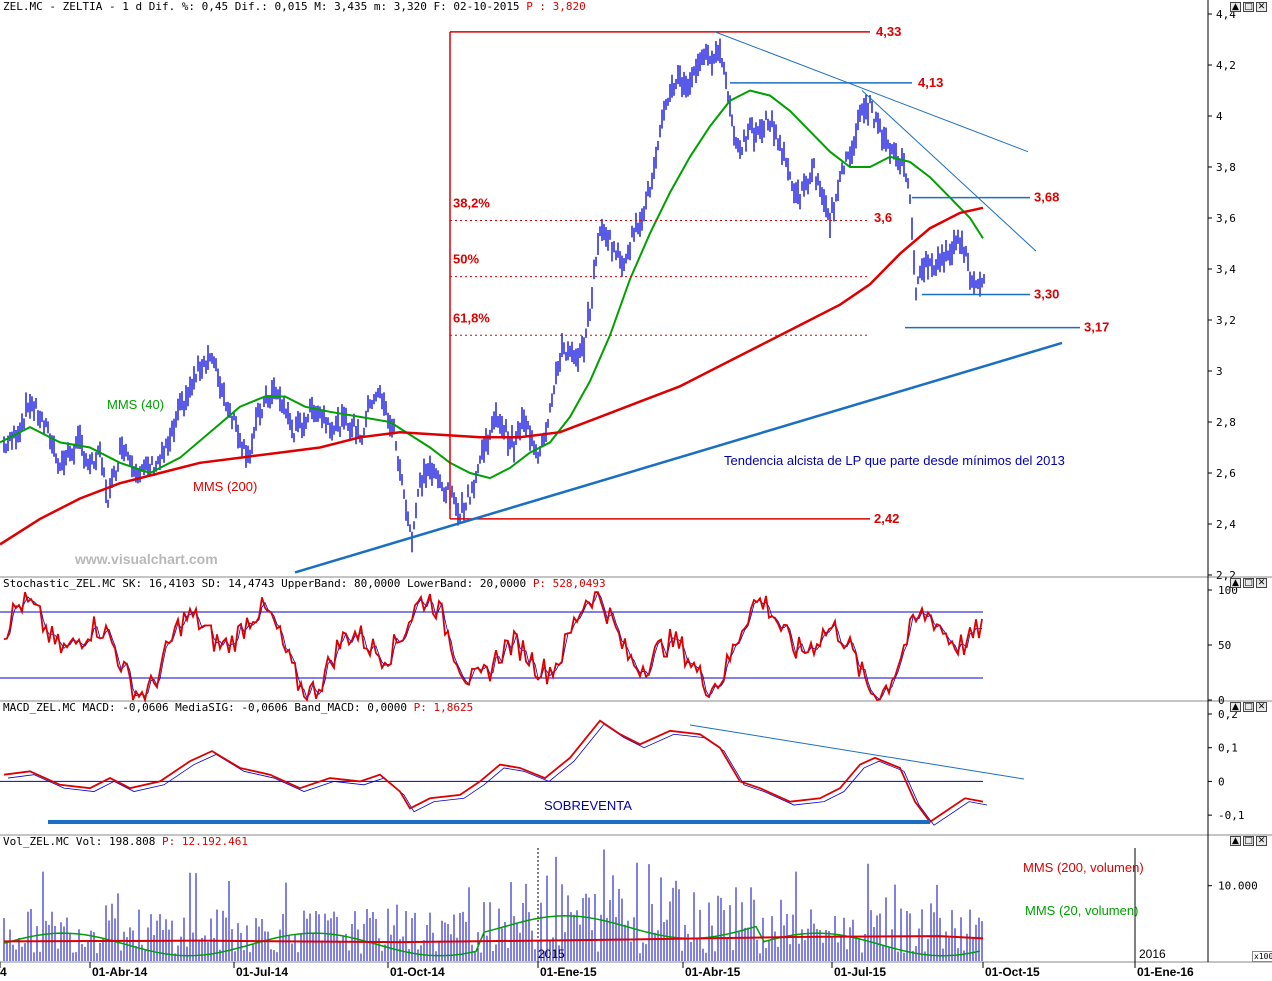 The image size is (1272, 981). Describe the element at coordinates (1012, 972) in the screenshot. I see `x-tick-label: 01-Oct-15` at that location.